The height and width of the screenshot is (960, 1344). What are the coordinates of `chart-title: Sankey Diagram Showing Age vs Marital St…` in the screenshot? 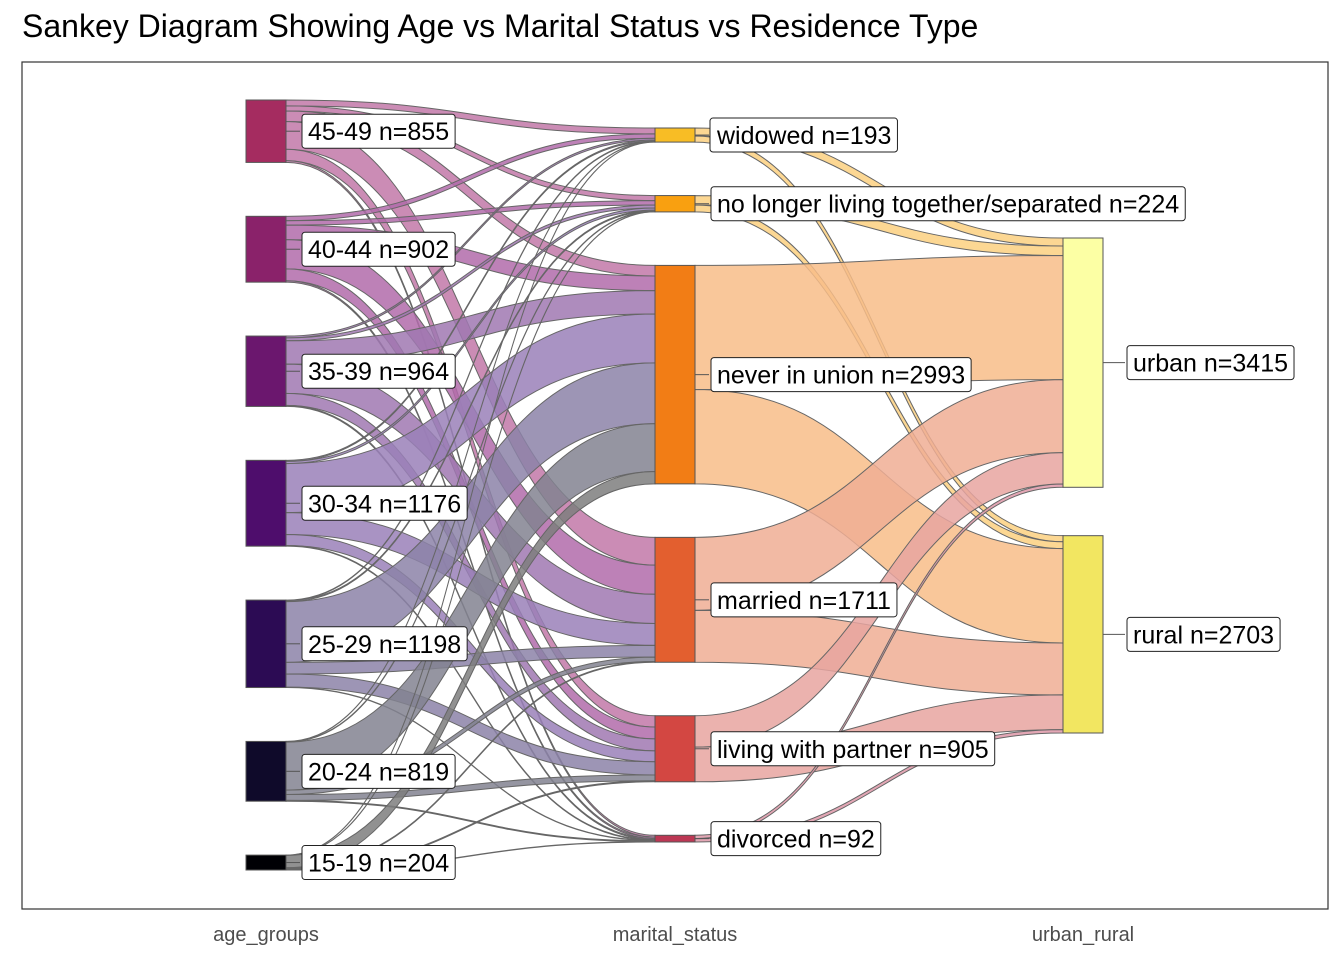 It's located at (500, 26).